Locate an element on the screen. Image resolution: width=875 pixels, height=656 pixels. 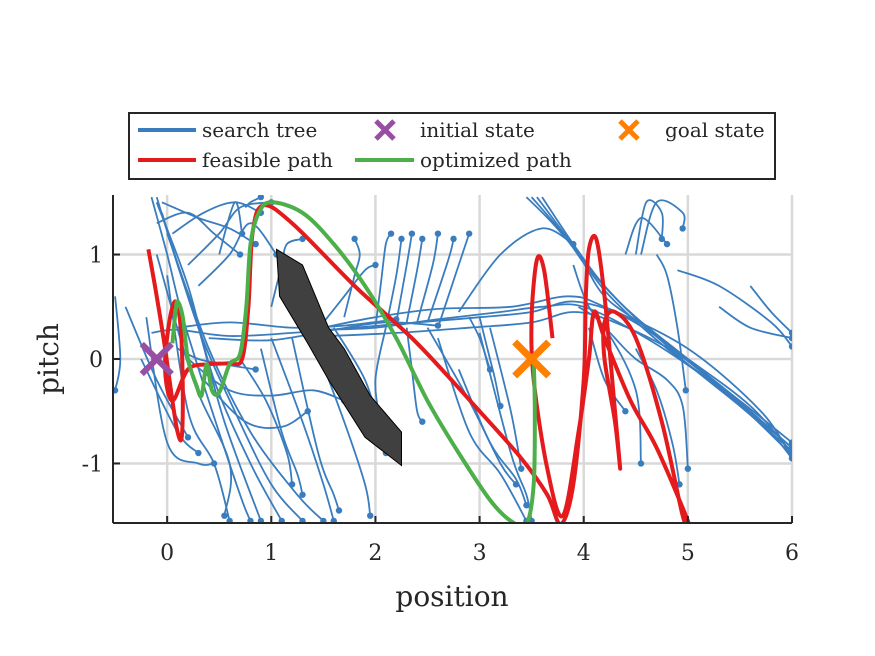
y-axis-label: pitch is located at coordinates (48, 359).